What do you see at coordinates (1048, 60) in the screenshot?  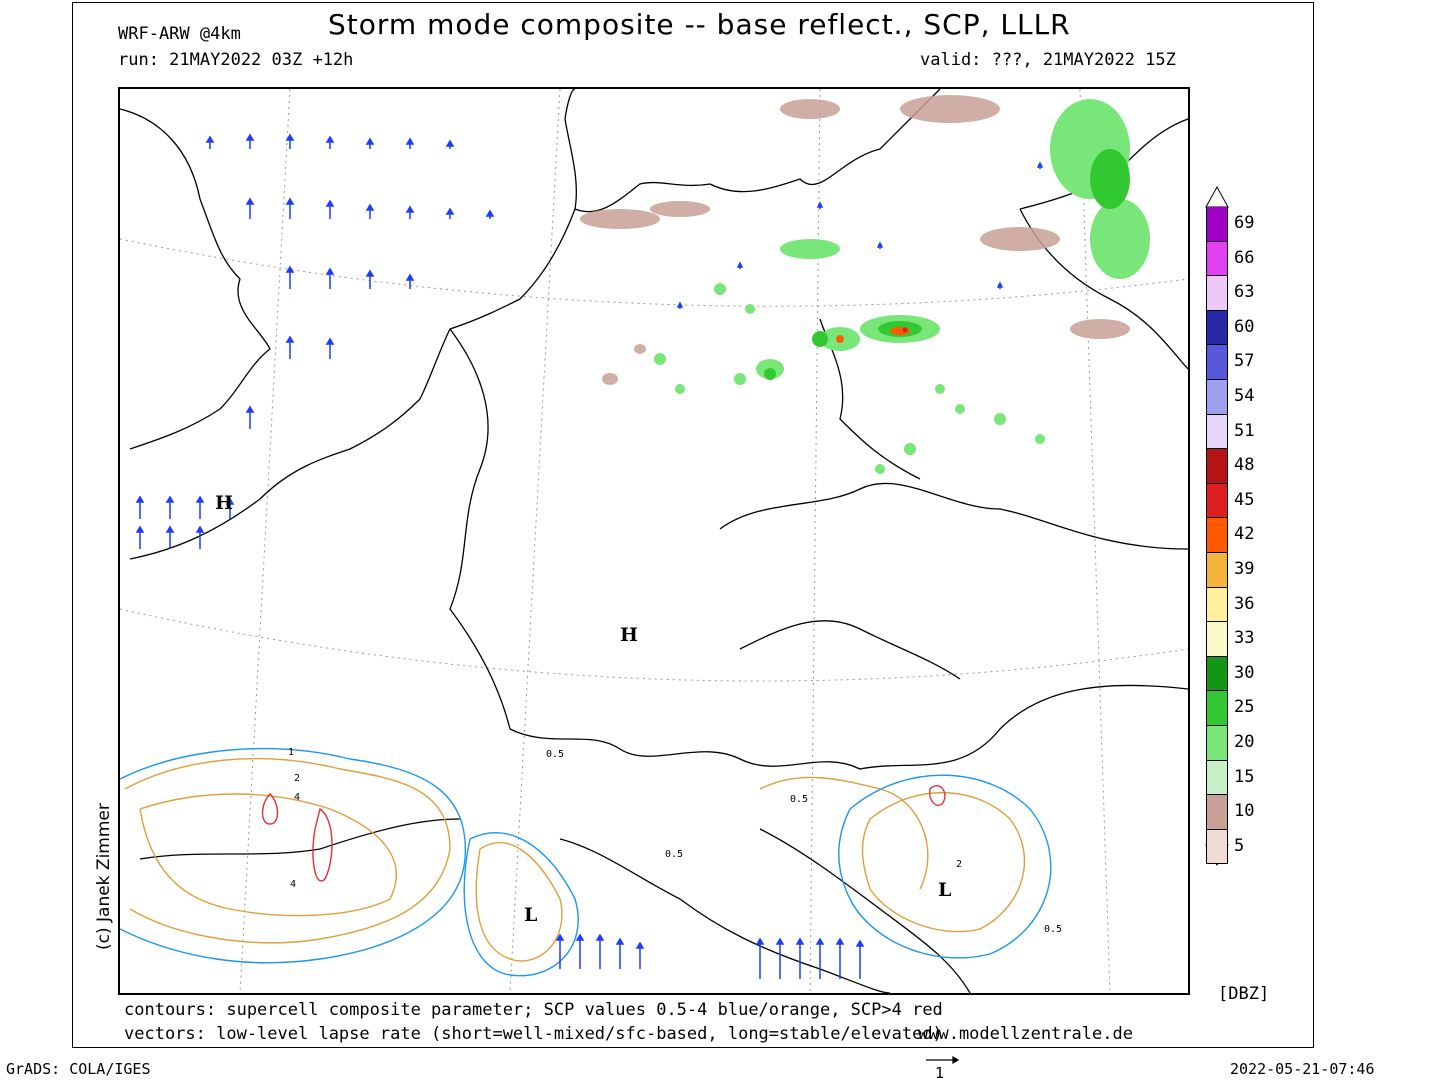 I see `valid-label: valid: ???, 21MAY2022 15Z` at bounding box center [1048, 60].